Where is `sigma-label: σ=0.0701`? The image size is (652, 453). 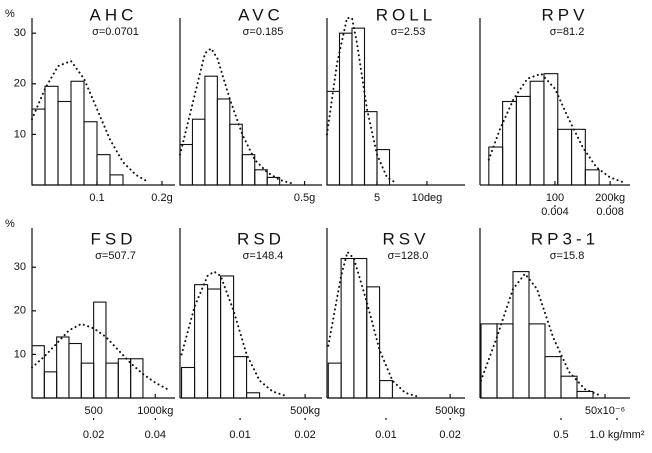 sigma-label: σ=0.0701 is located at coordinates (115, 32).